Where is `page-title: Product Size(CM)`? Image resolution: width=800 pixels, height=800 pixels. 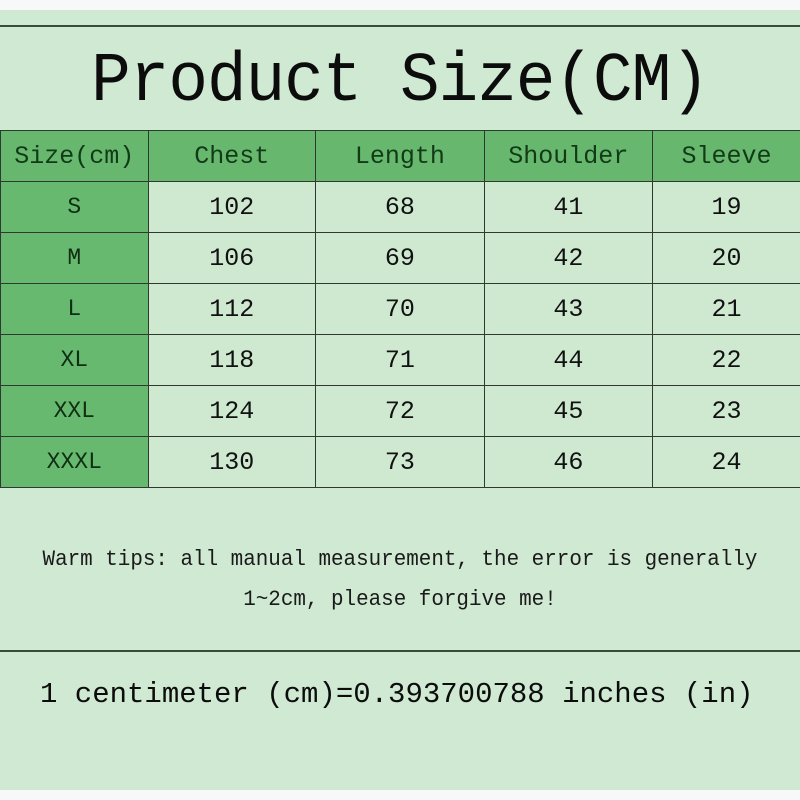 page-title: Product Size(CM) is located at coordinates (400, 81).